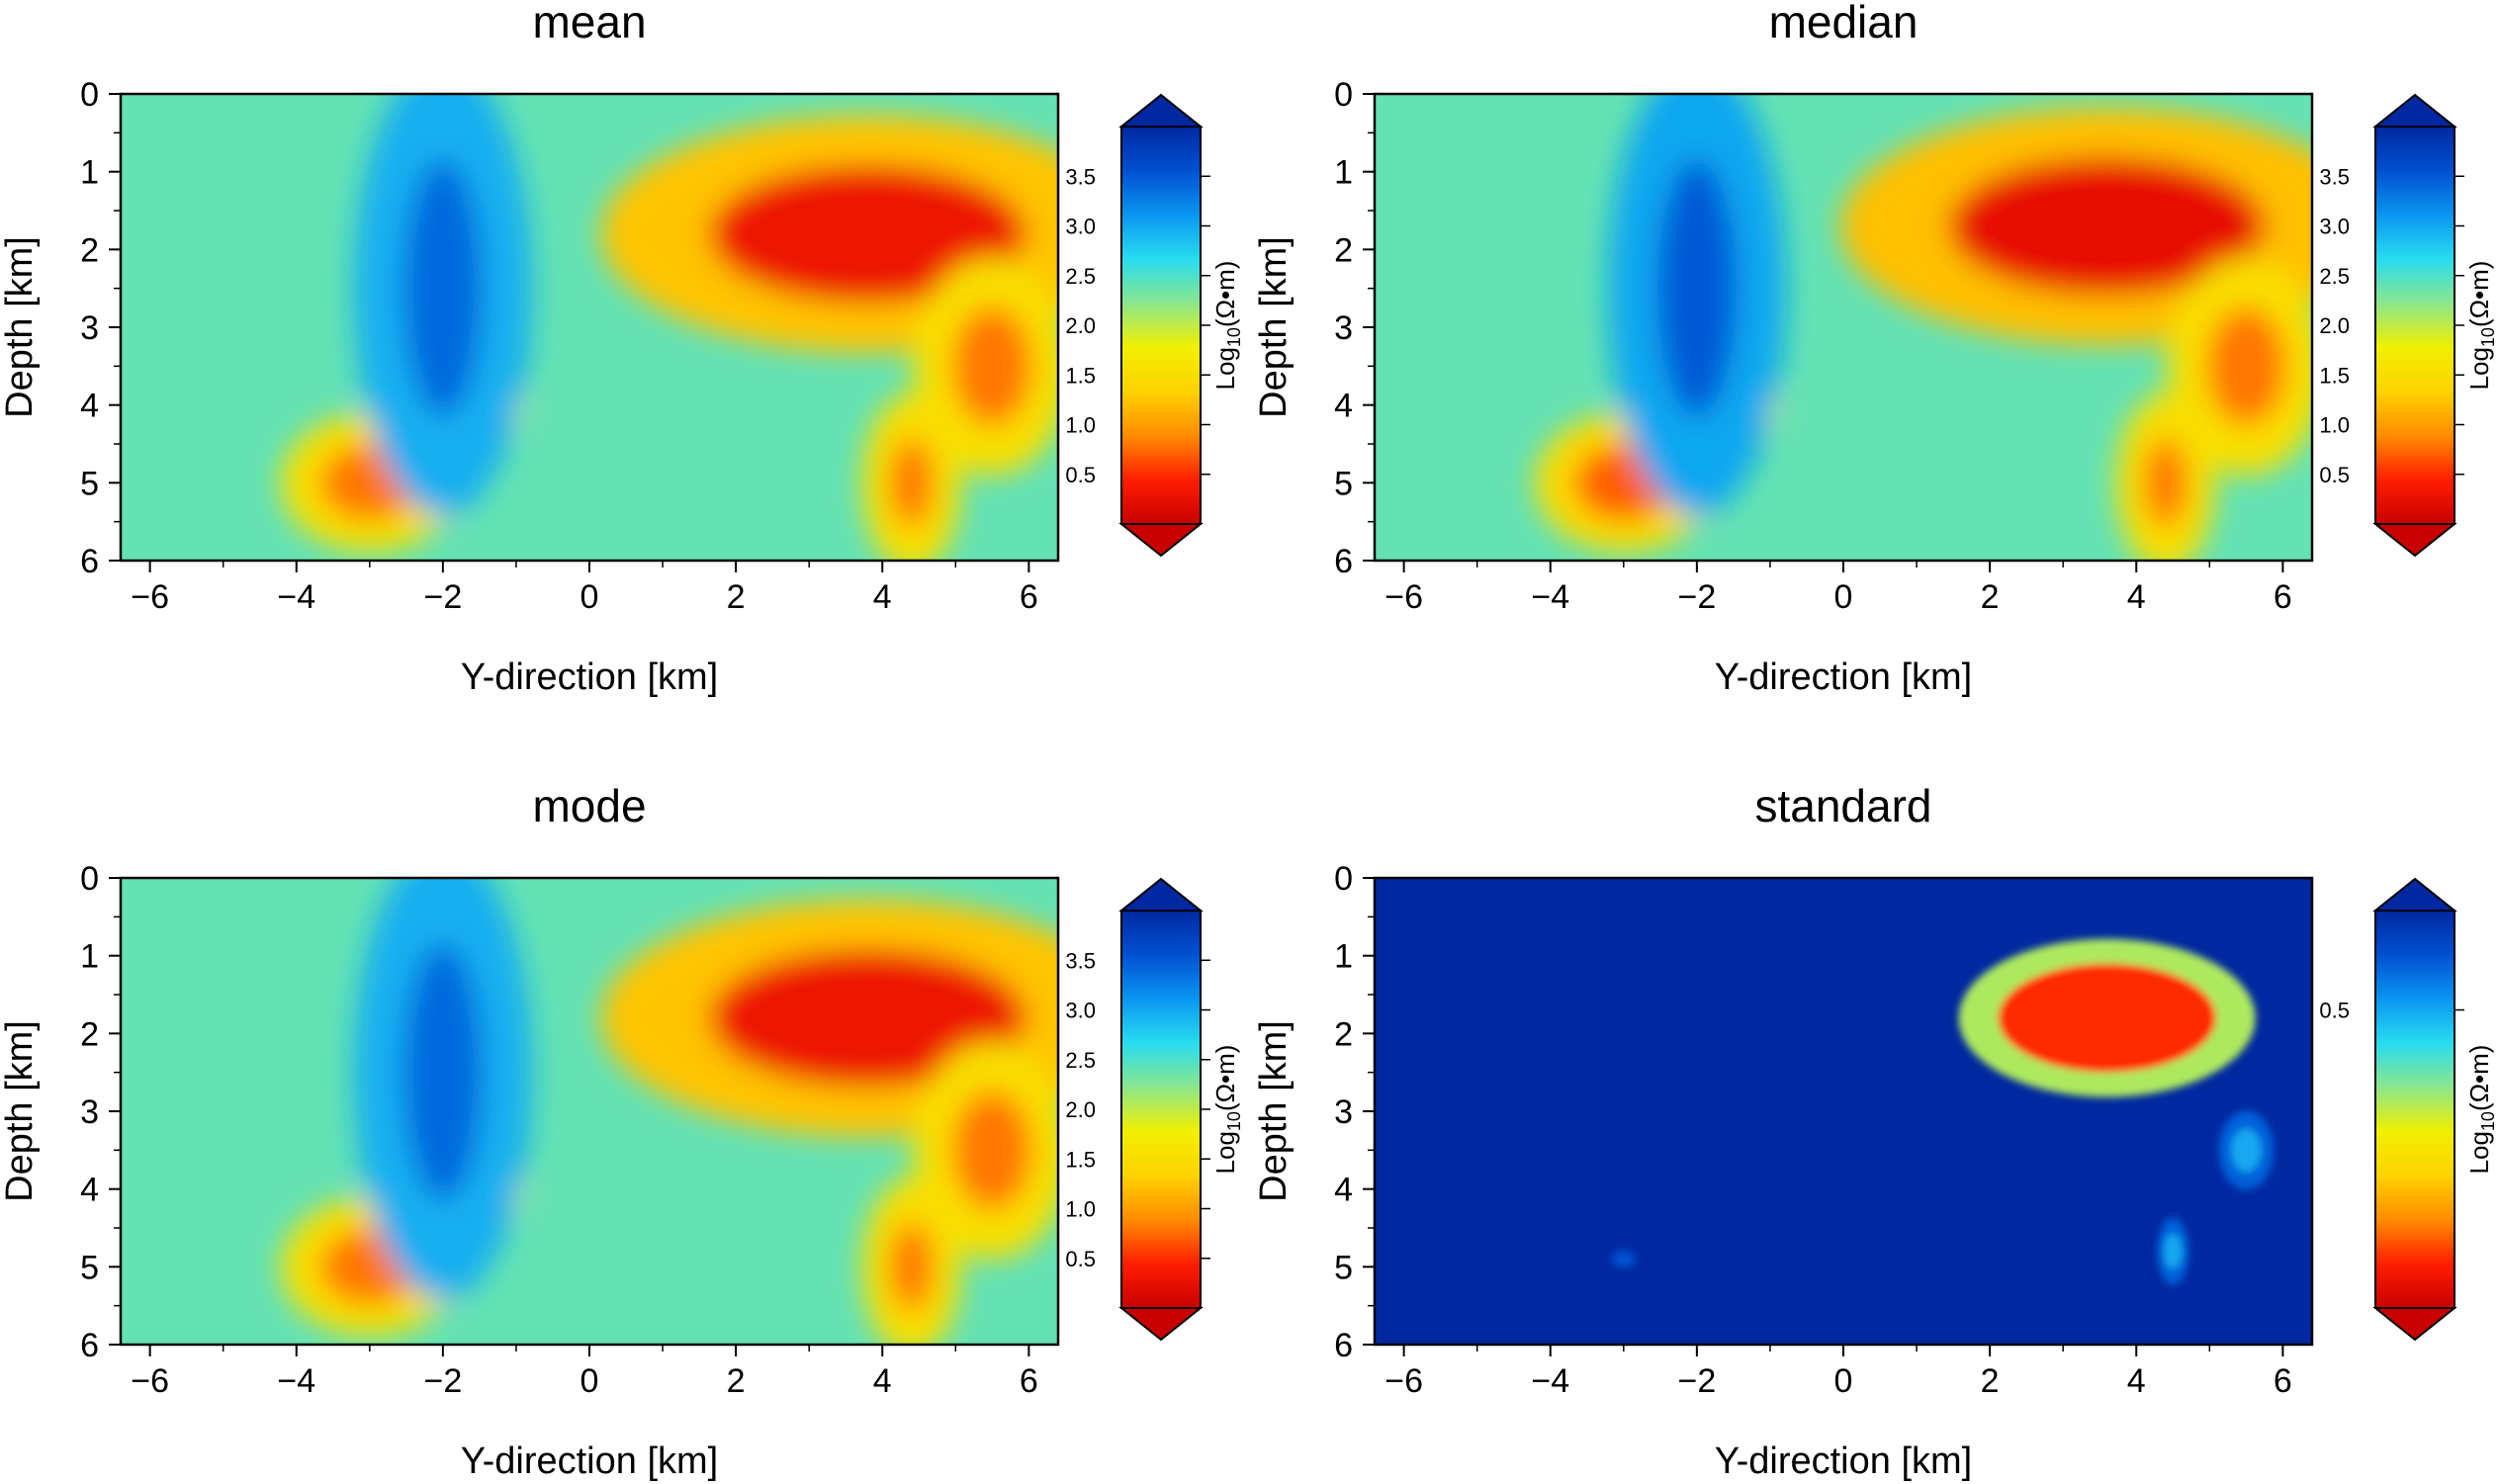  What do you see at coordinates (2107, 1018) in the screenshot?
I see `anomaly-uncertainty-top` at bounding box center [2107, 1018].